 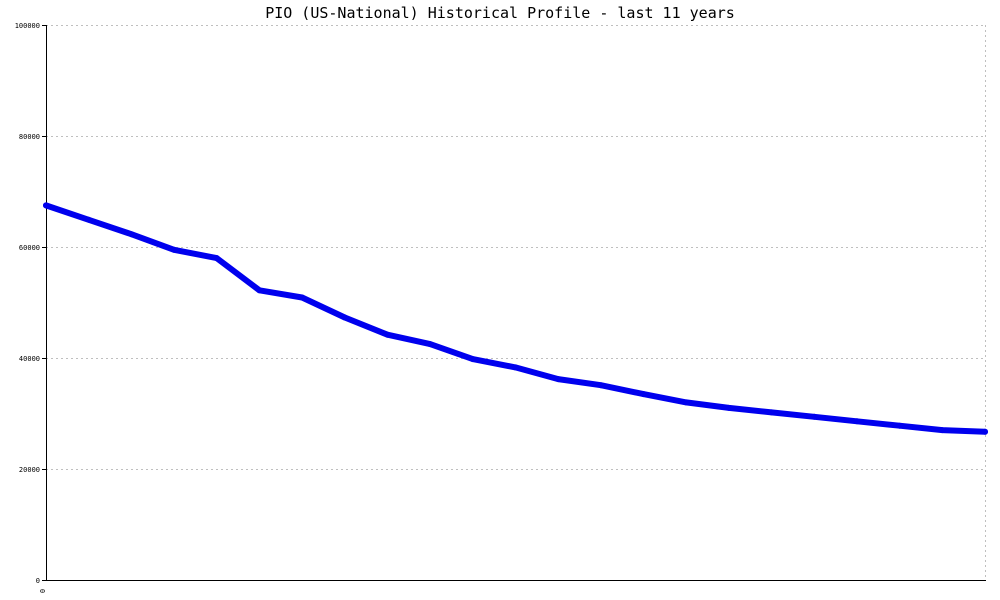 What do you see at coordinates (29, 470) in the screenshot?
I see `y-tick-label: 20000` at bounding box center [29, 470].